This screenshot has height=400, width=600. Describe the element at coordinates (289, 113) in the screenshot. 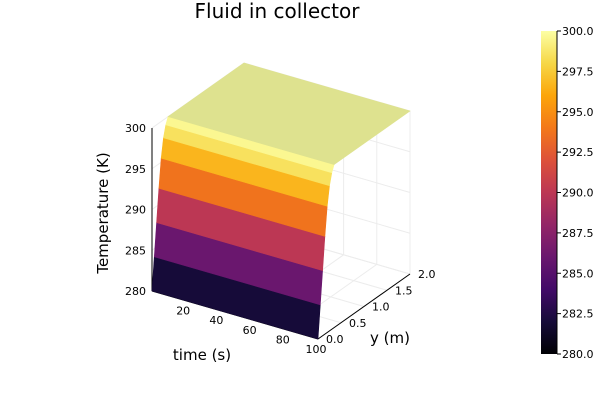

I see `surface-plateau` at that location.